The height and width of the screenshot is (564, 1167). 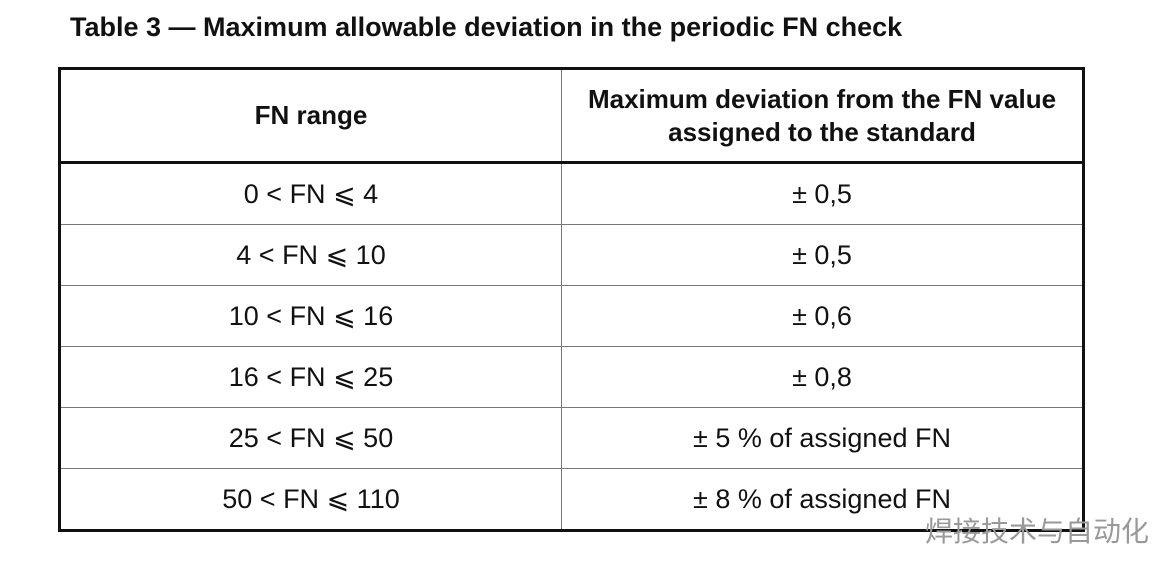 I want to click on header-text: FN range, so click(x=311, y=115).